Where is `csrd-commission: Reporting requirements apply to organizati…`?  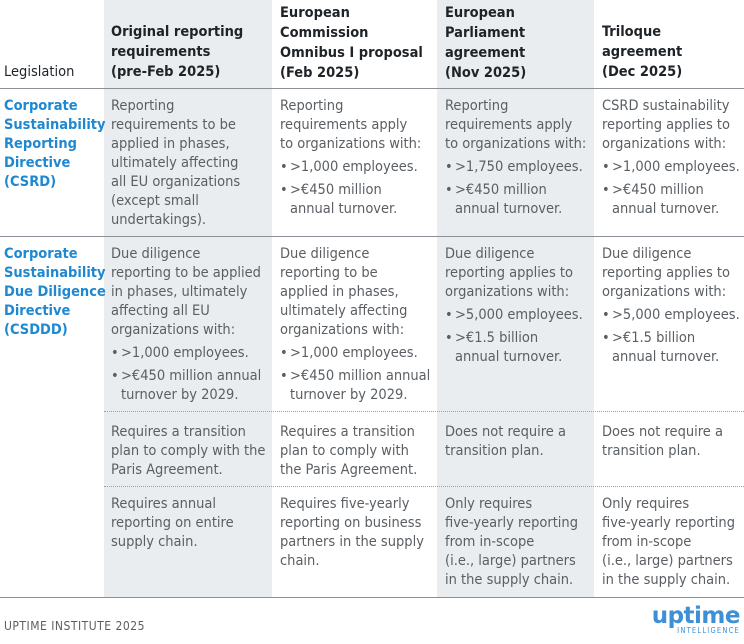 csrd-commission: Reporting requirements apply to organizati… is located at coordinates (357, 160).